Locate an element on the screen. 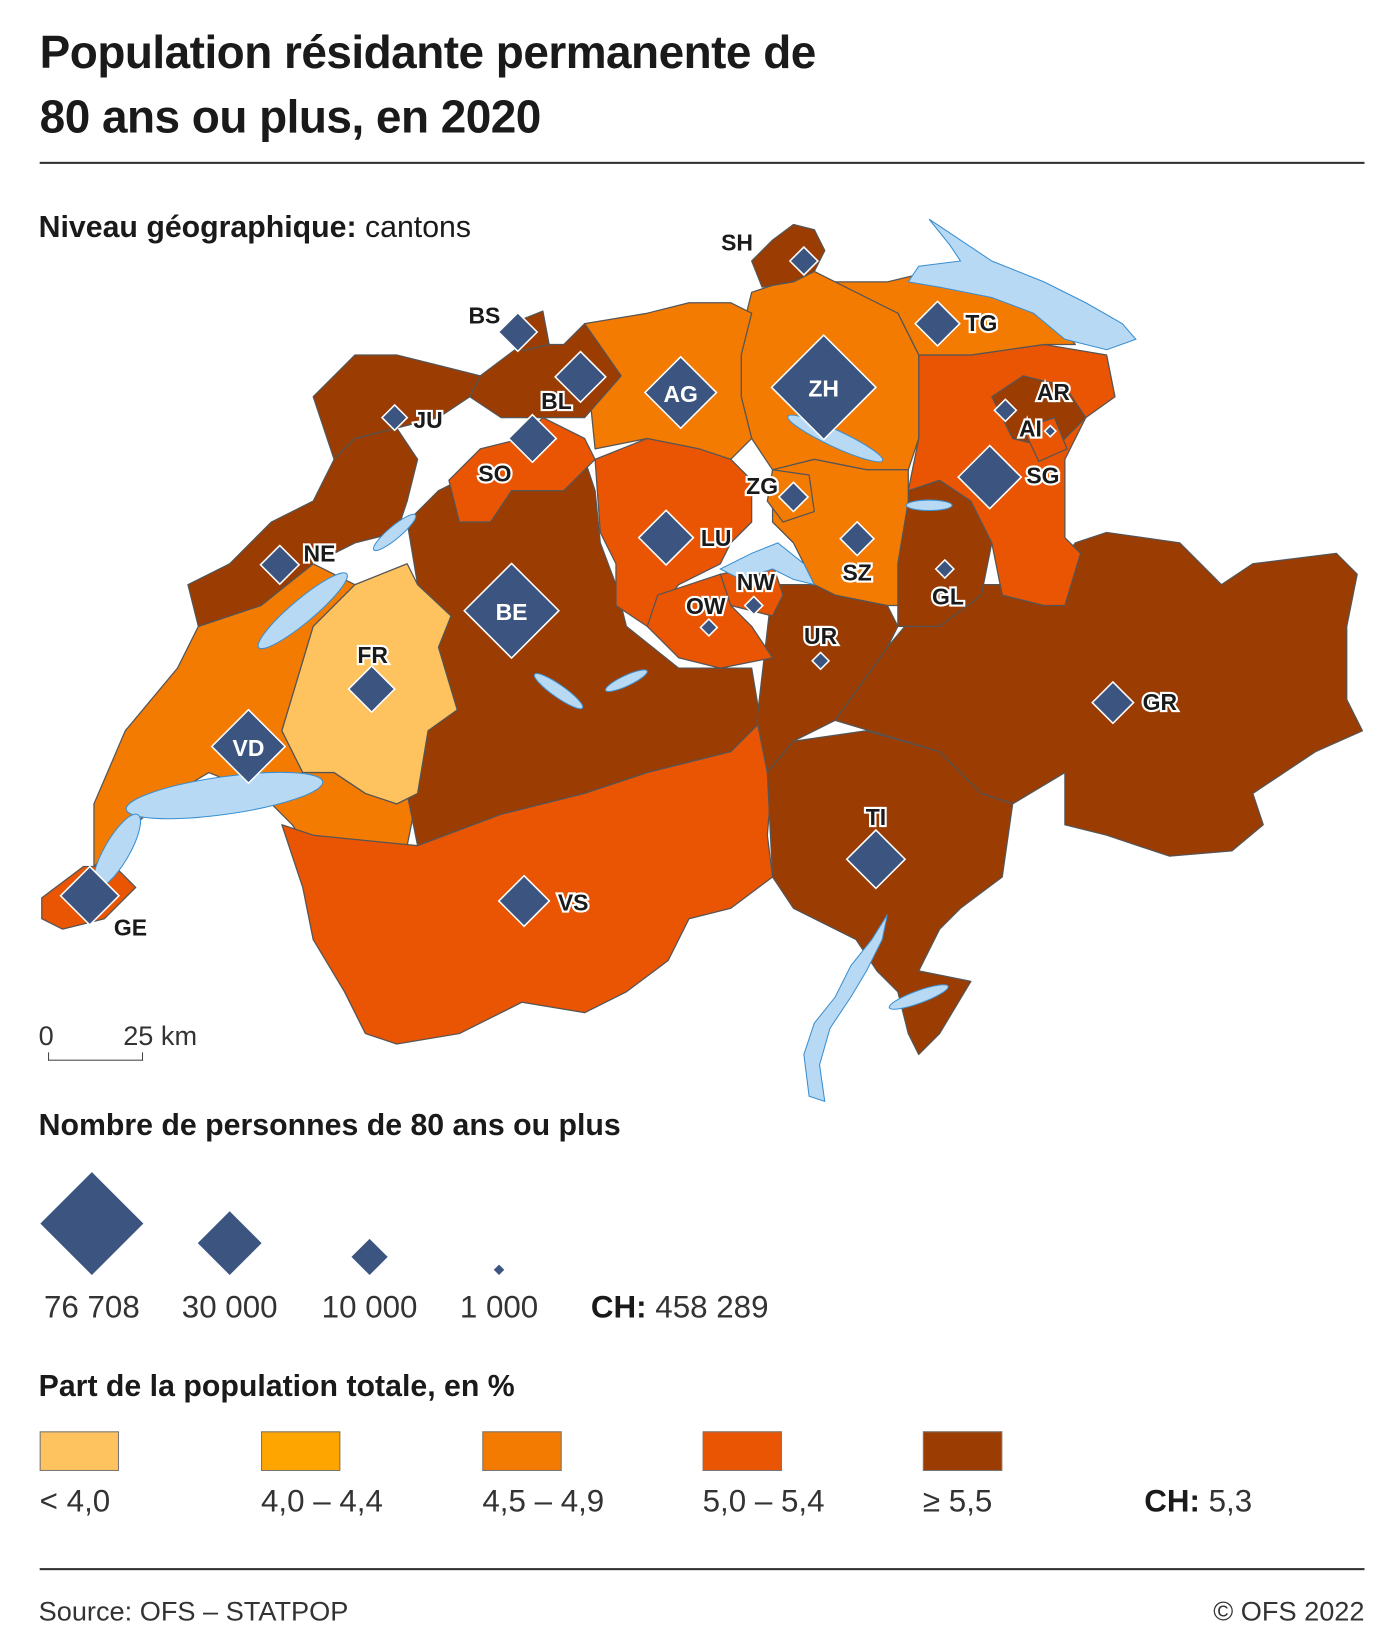 Image resolution: width=1399 pixels, height=1646 pixels. title-line-1: Population résidante permanente de is located at coordinates (428, 53).